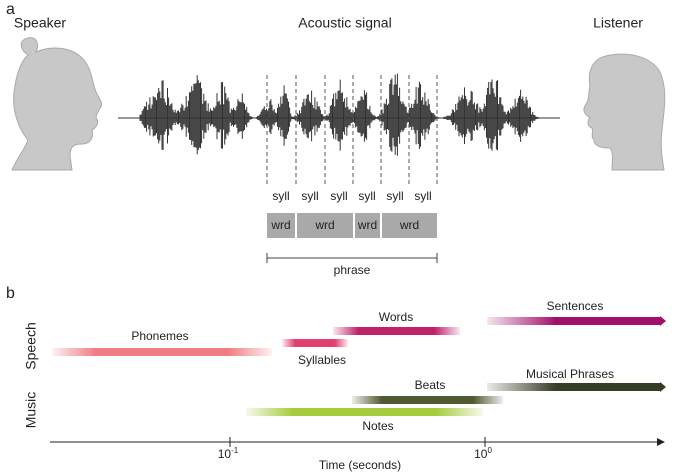 The height and width of the screenshot is (475, 685). I want to click on listener-head, so click(624, 112).